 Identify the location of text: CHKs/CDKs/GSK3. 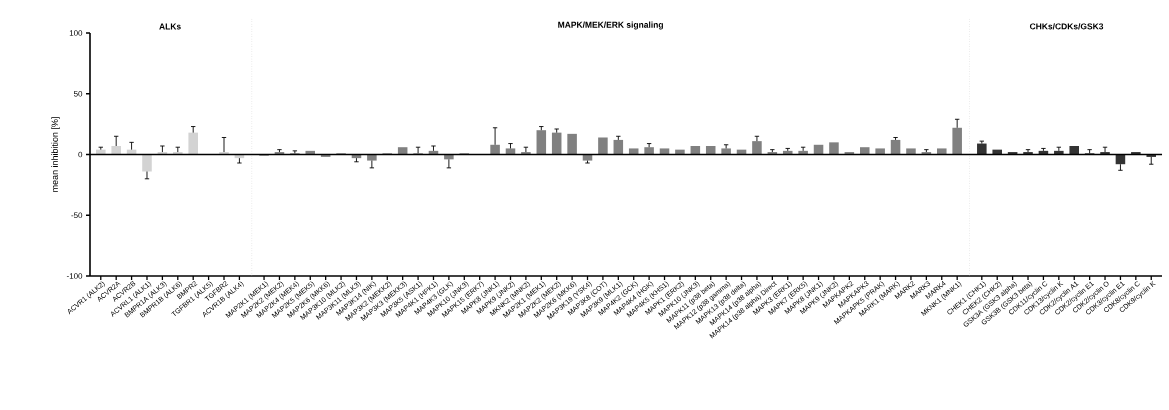
(1066, 26).